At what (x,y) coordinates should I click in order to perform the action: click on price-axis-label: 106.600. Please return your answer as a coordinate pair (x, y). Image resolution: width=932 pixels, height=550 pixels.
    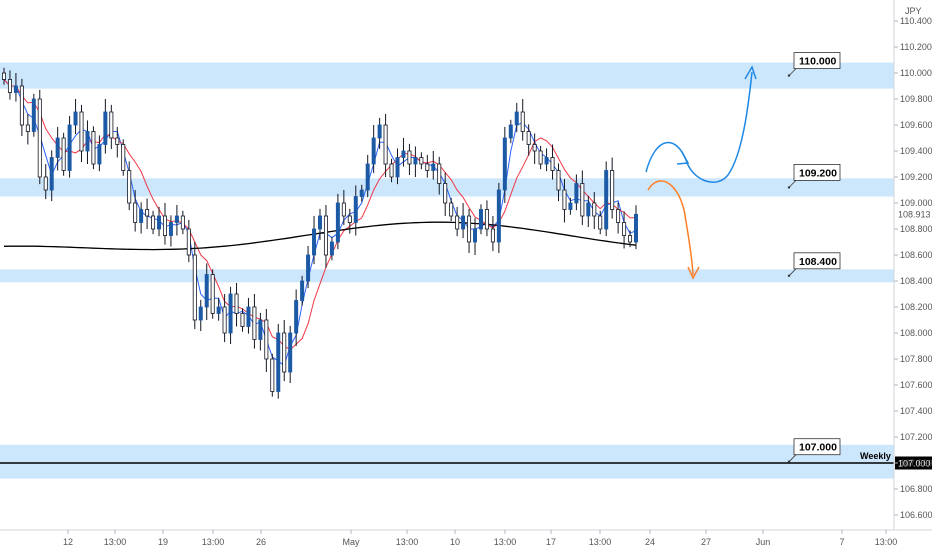
    Looking at the image, I should click on (916, 515).